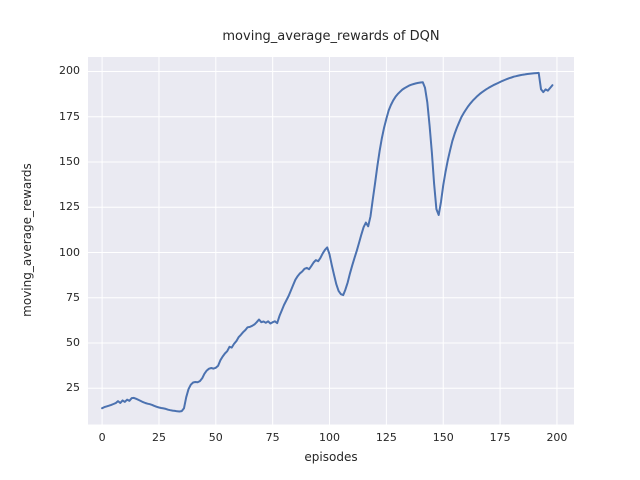  What do you see at coordinates (557, 437) in the screenshot?
I see `x-tick-label-200: 200` at bounding box center [557, 437].